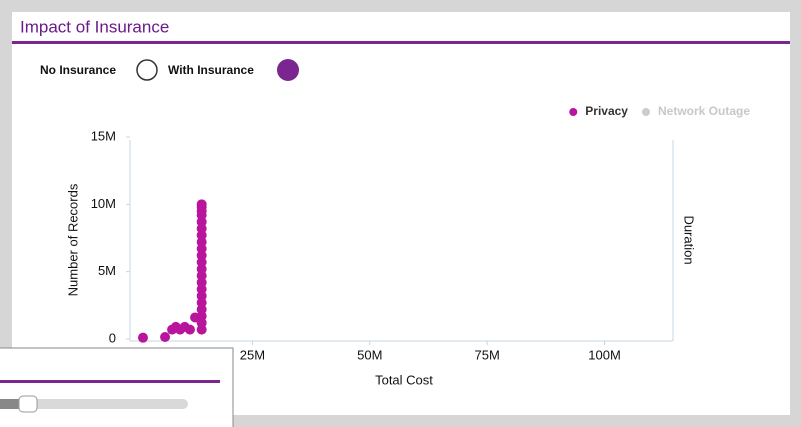 The height and width of the screenshot is (427, 801). What do you see at coordinates (107, 270) in the screenshot?
I see `y-tick-label: 5M` at bounding box center [107, 270].